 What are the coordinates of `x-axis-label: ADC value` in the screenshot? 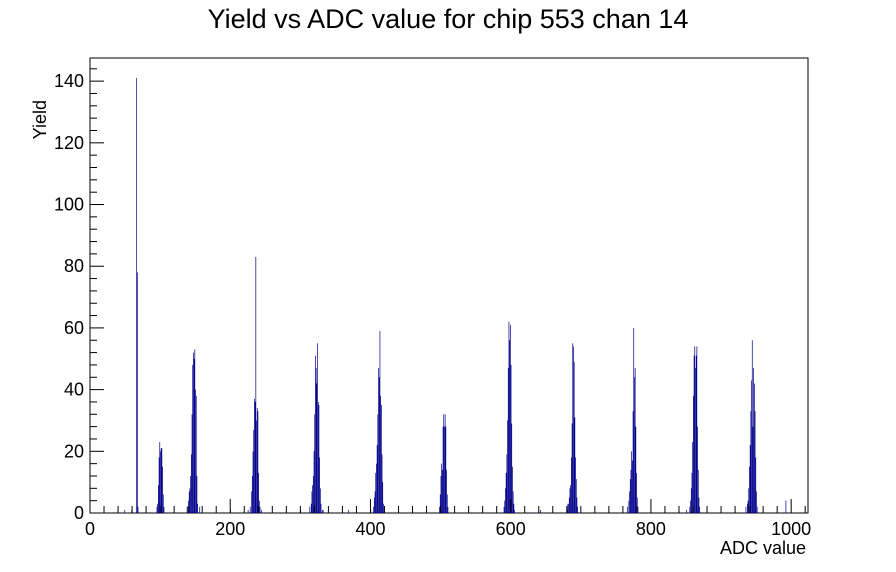 It's located at (763, 548).